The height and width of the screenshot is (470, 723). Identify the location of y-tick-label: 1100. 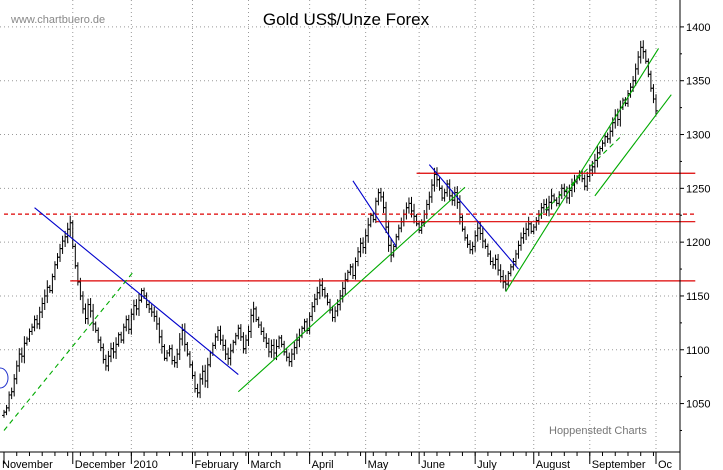
(698, 351).